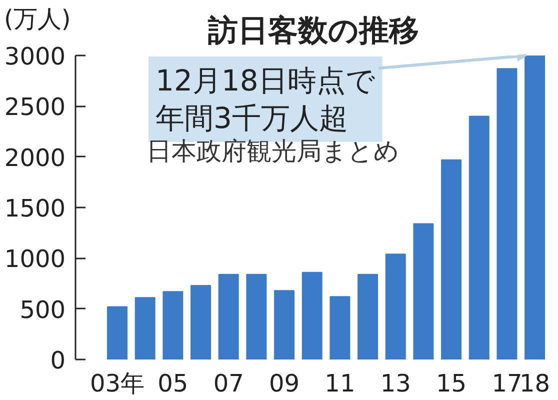 This screenshot has width=558, height=400. I want to click on y-tick-label: 1000, so click(35, 259).